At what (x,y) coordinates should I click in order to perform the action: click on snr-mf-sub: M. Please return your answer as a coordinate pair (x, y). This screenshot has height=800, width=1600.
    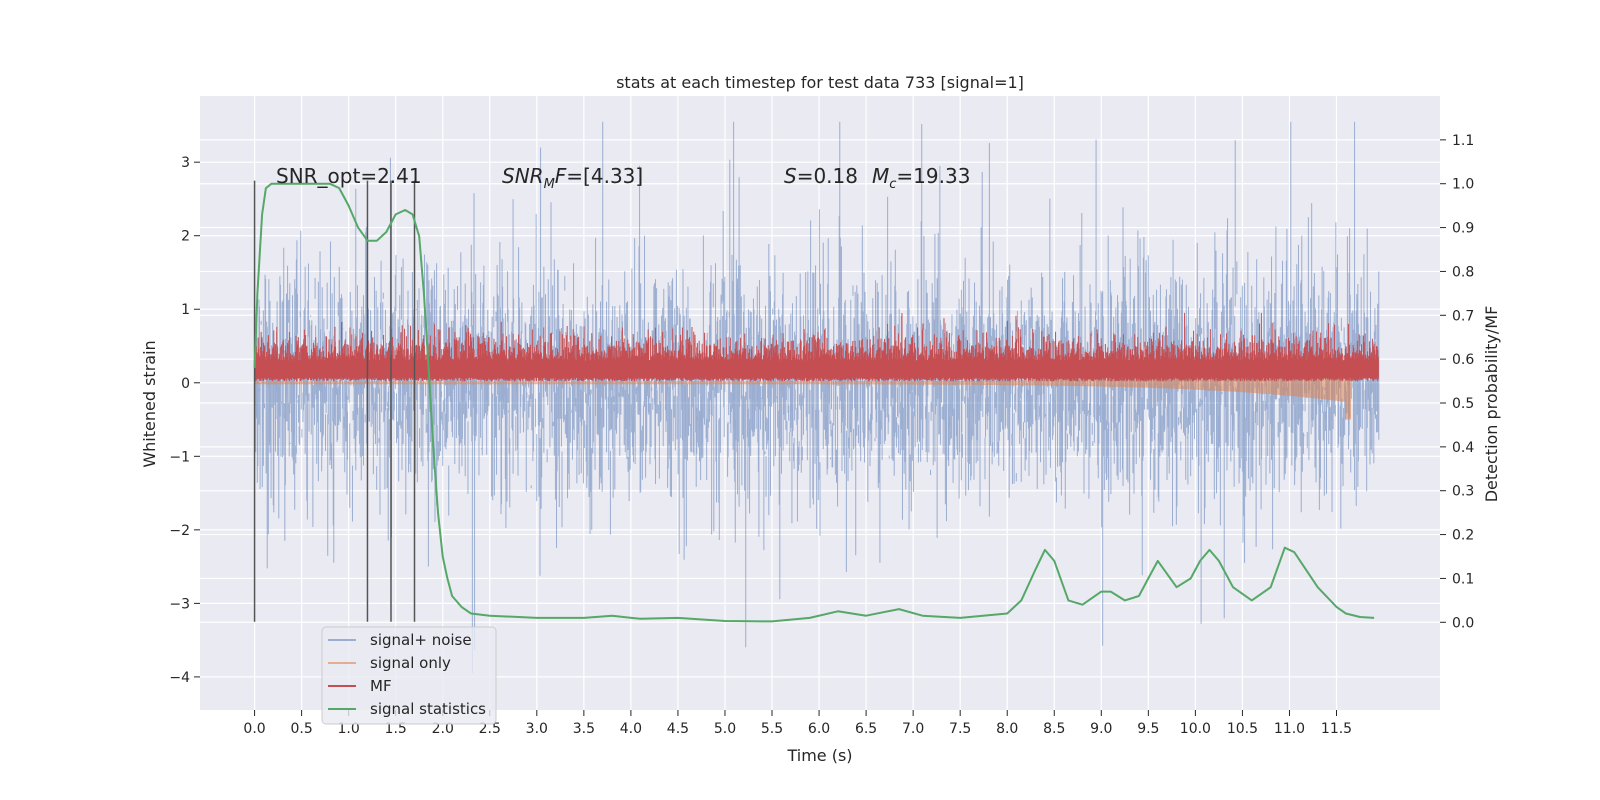
    Looking at the image, I should click on (549, 184).